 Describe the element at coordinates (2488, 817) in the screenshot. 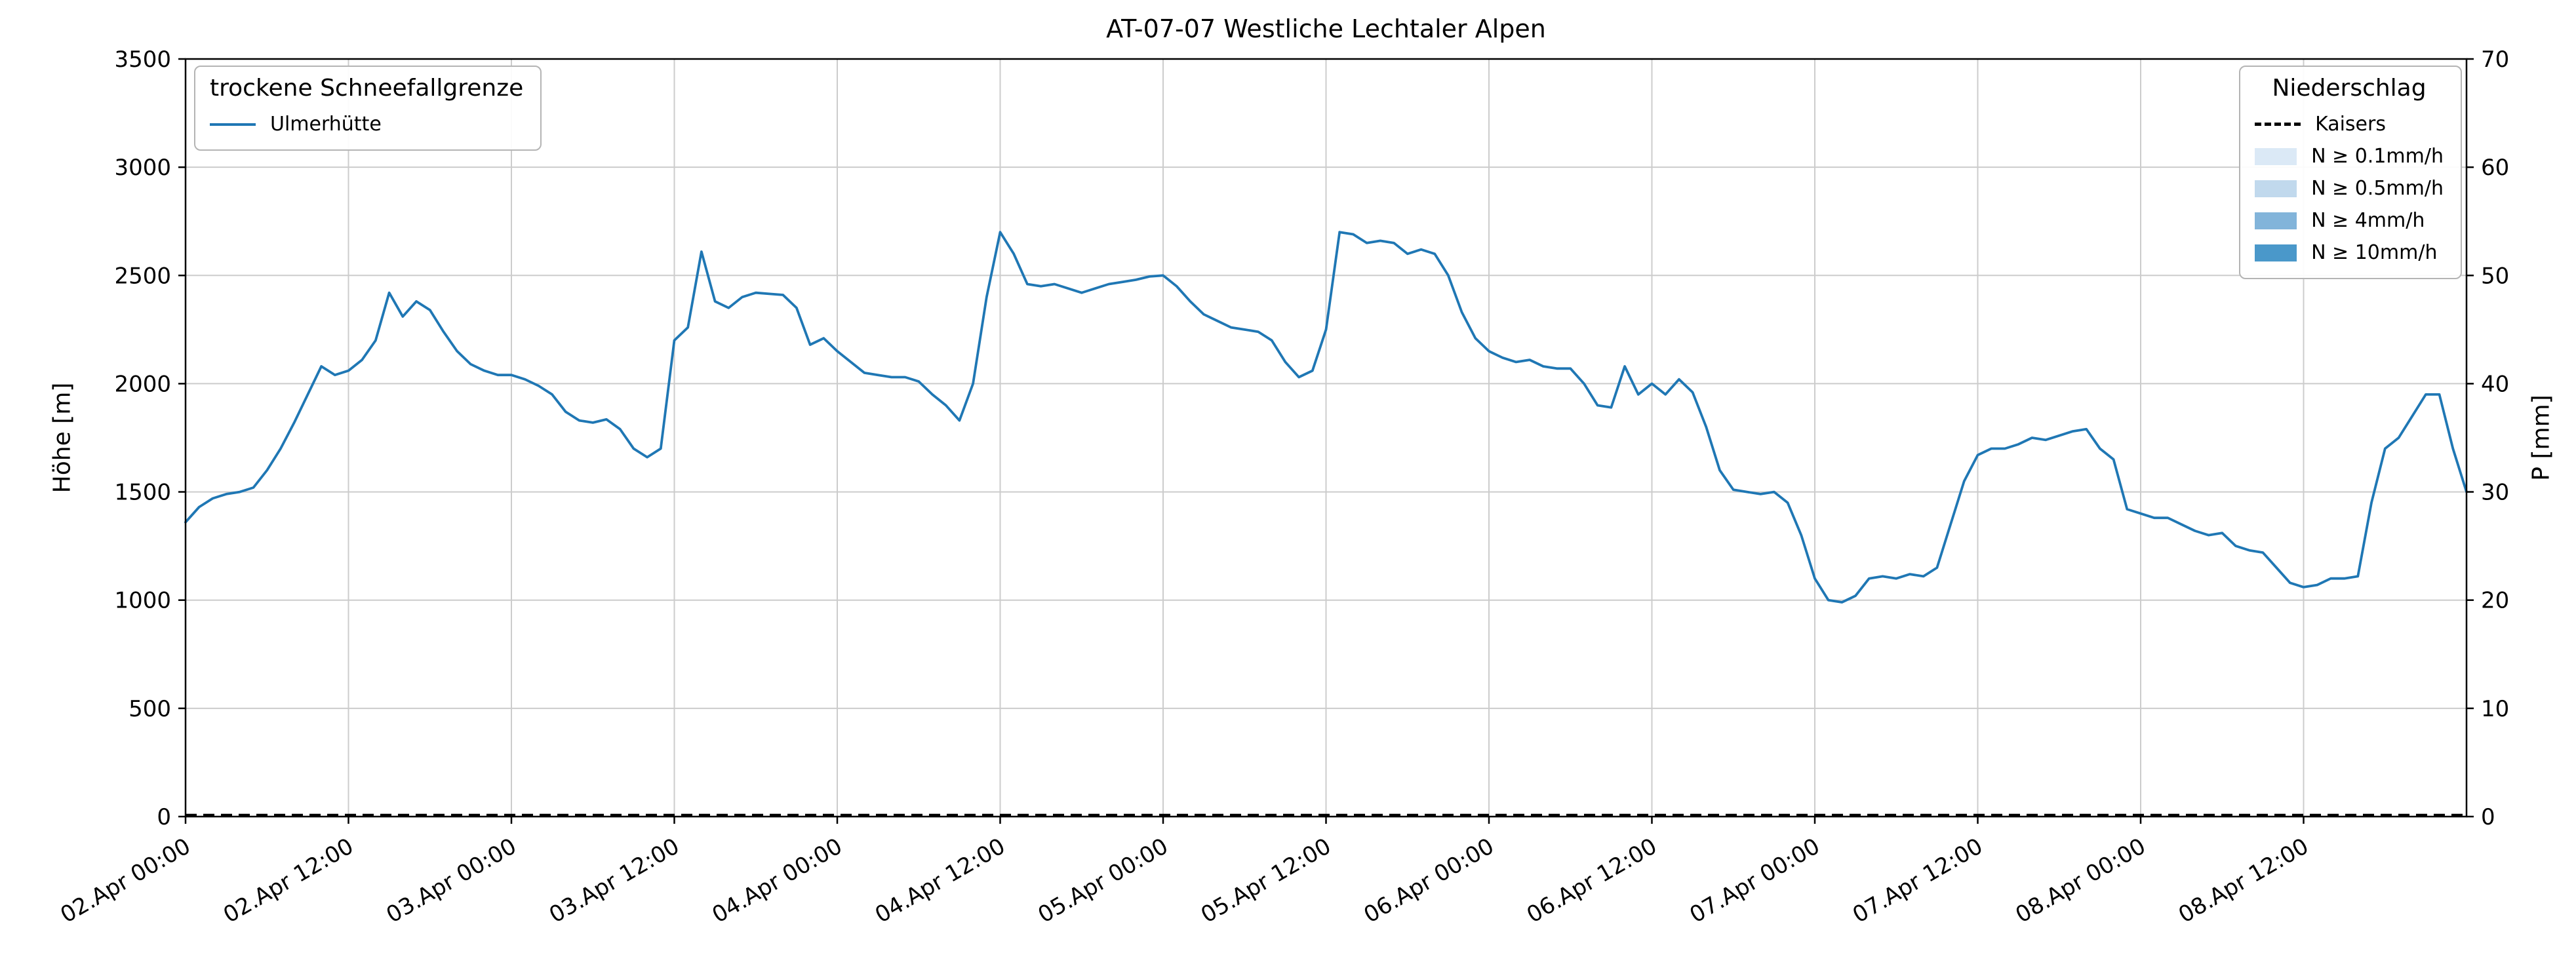

I see `y-tick-label-right: 0` at that location.